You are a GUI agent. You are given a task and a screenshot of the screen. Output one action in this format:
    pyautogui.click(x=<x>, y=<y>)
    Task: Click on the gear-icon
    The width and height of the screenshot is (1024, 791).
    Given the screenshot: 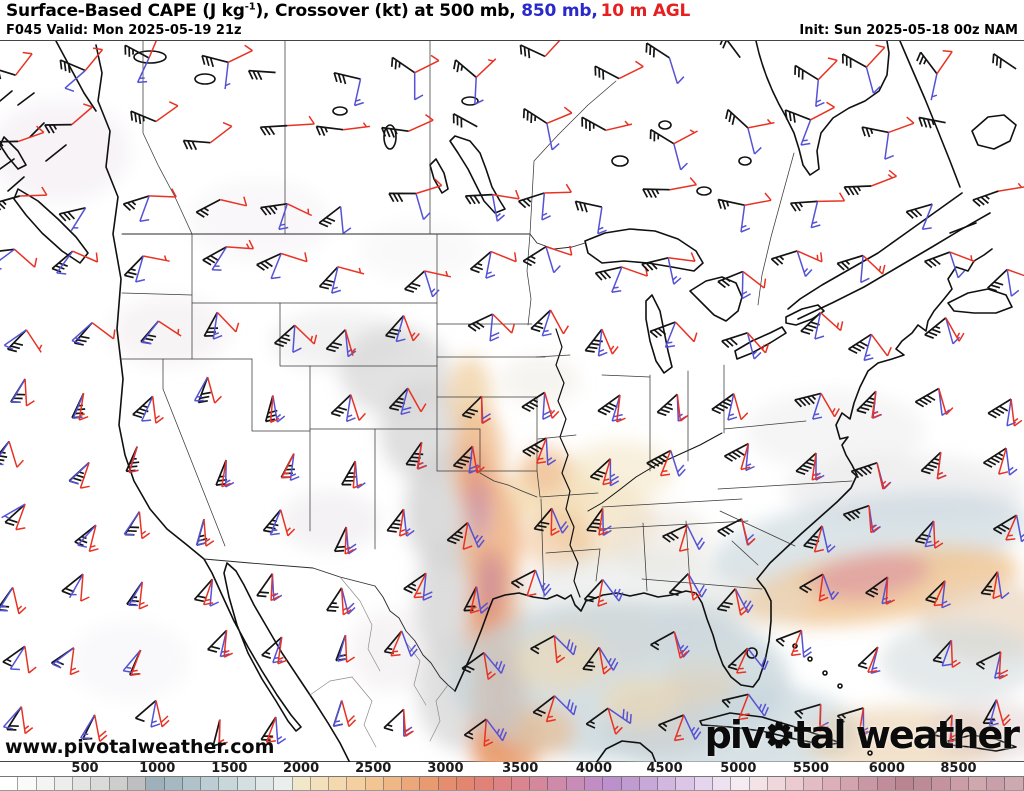 What is the action you would take?
    pyautogui.click(x=779, y=732)
    